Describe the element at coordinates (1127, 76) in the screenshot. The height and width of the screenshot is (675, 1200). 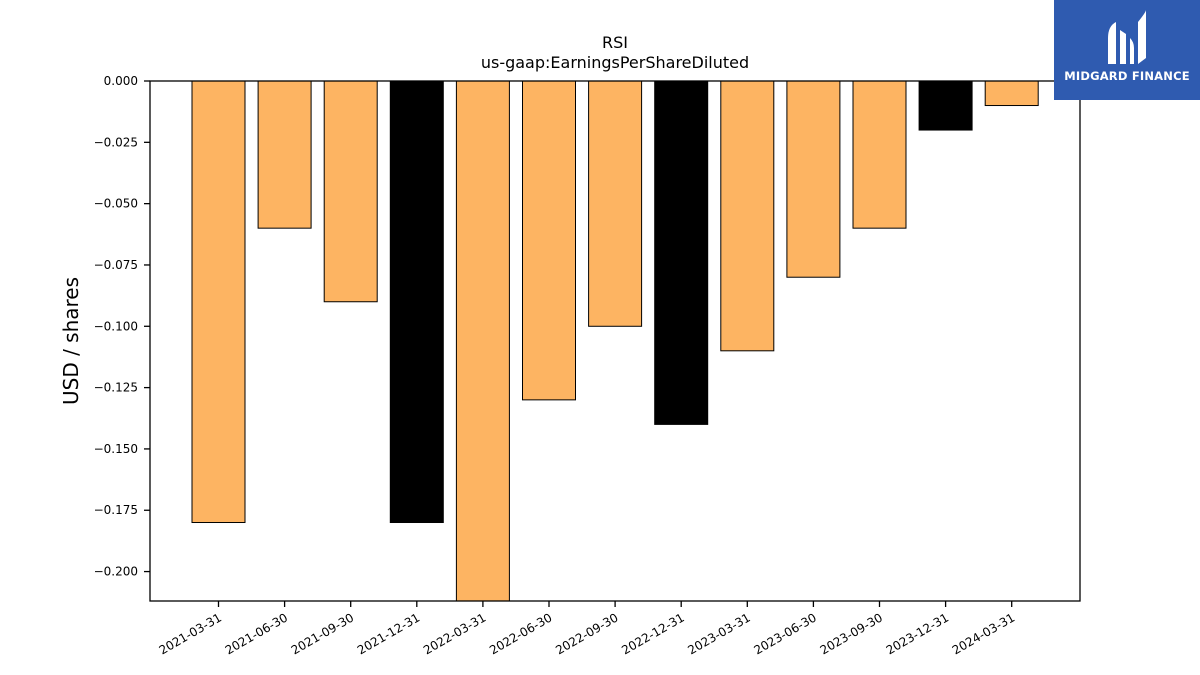
I see `logo-text: MIDGARD FINANCE` at that location.